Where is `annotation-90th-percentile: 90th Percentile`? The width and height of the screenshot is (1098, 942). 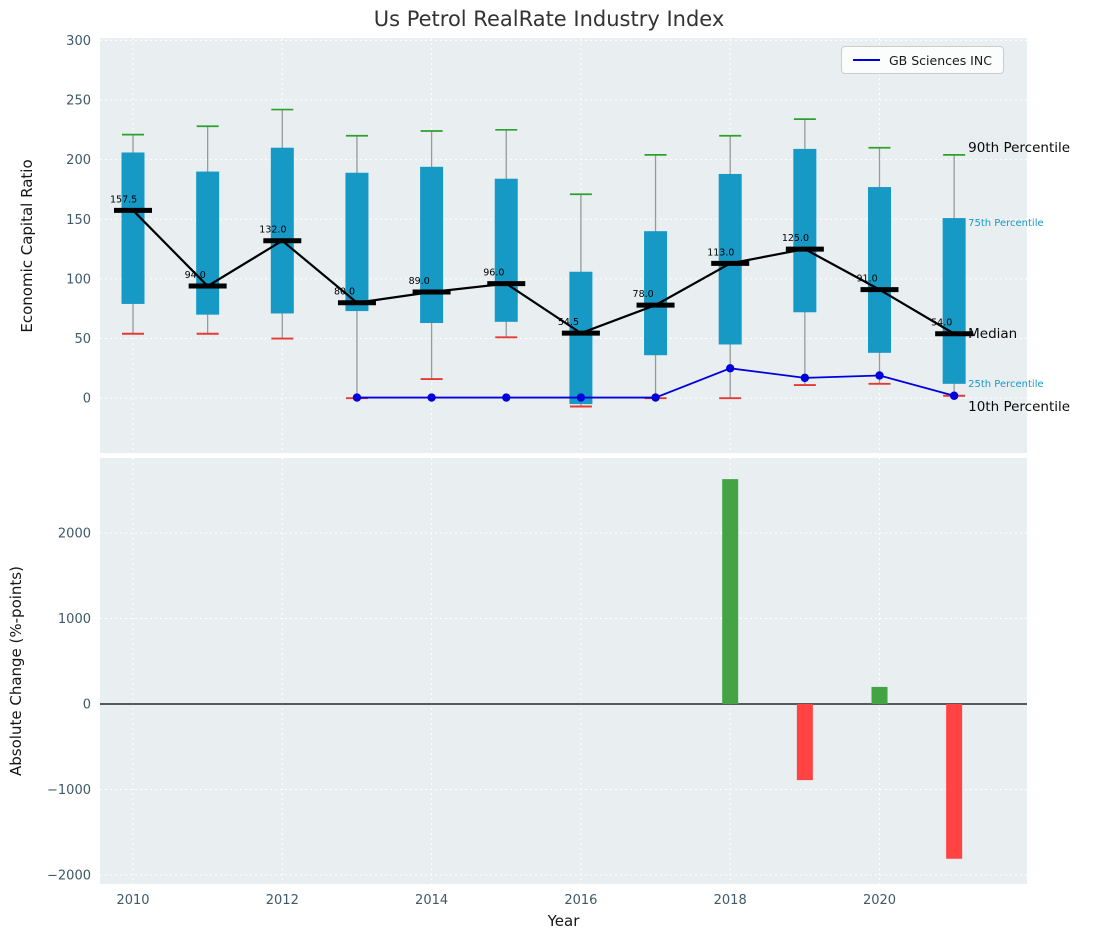
annotation-90th-percentile: 90th Percentile is located at coordinates (1019, 148).